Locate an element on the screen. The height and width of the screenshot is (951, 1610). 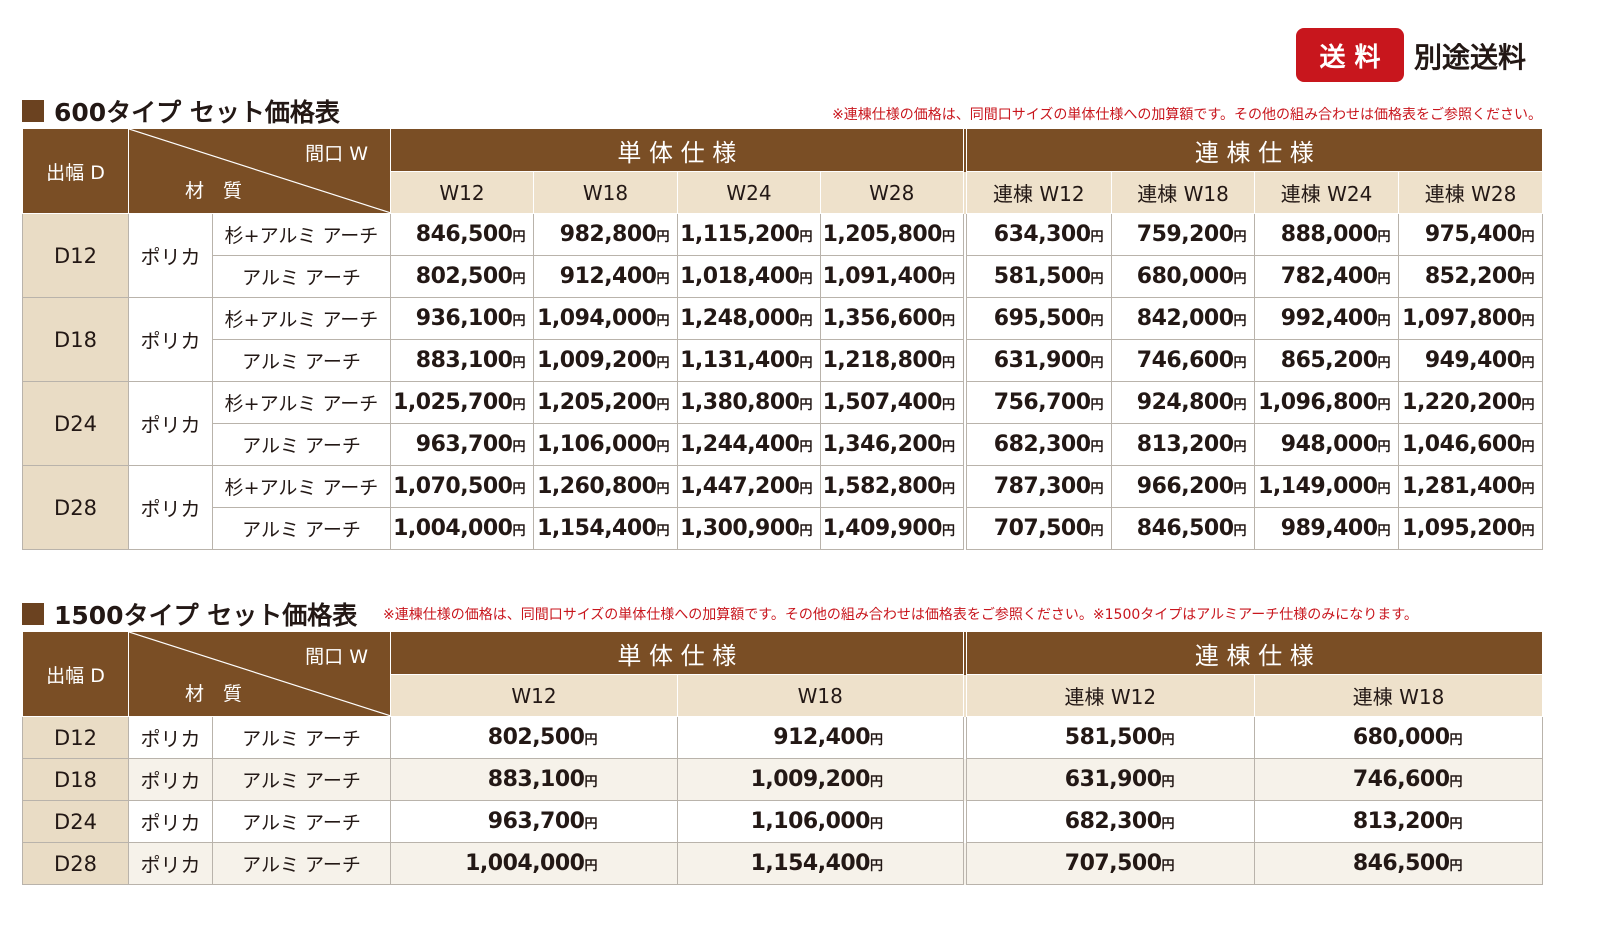
frame-cell: 杉+アルミ アーチ is located at coordinates (301, 234).